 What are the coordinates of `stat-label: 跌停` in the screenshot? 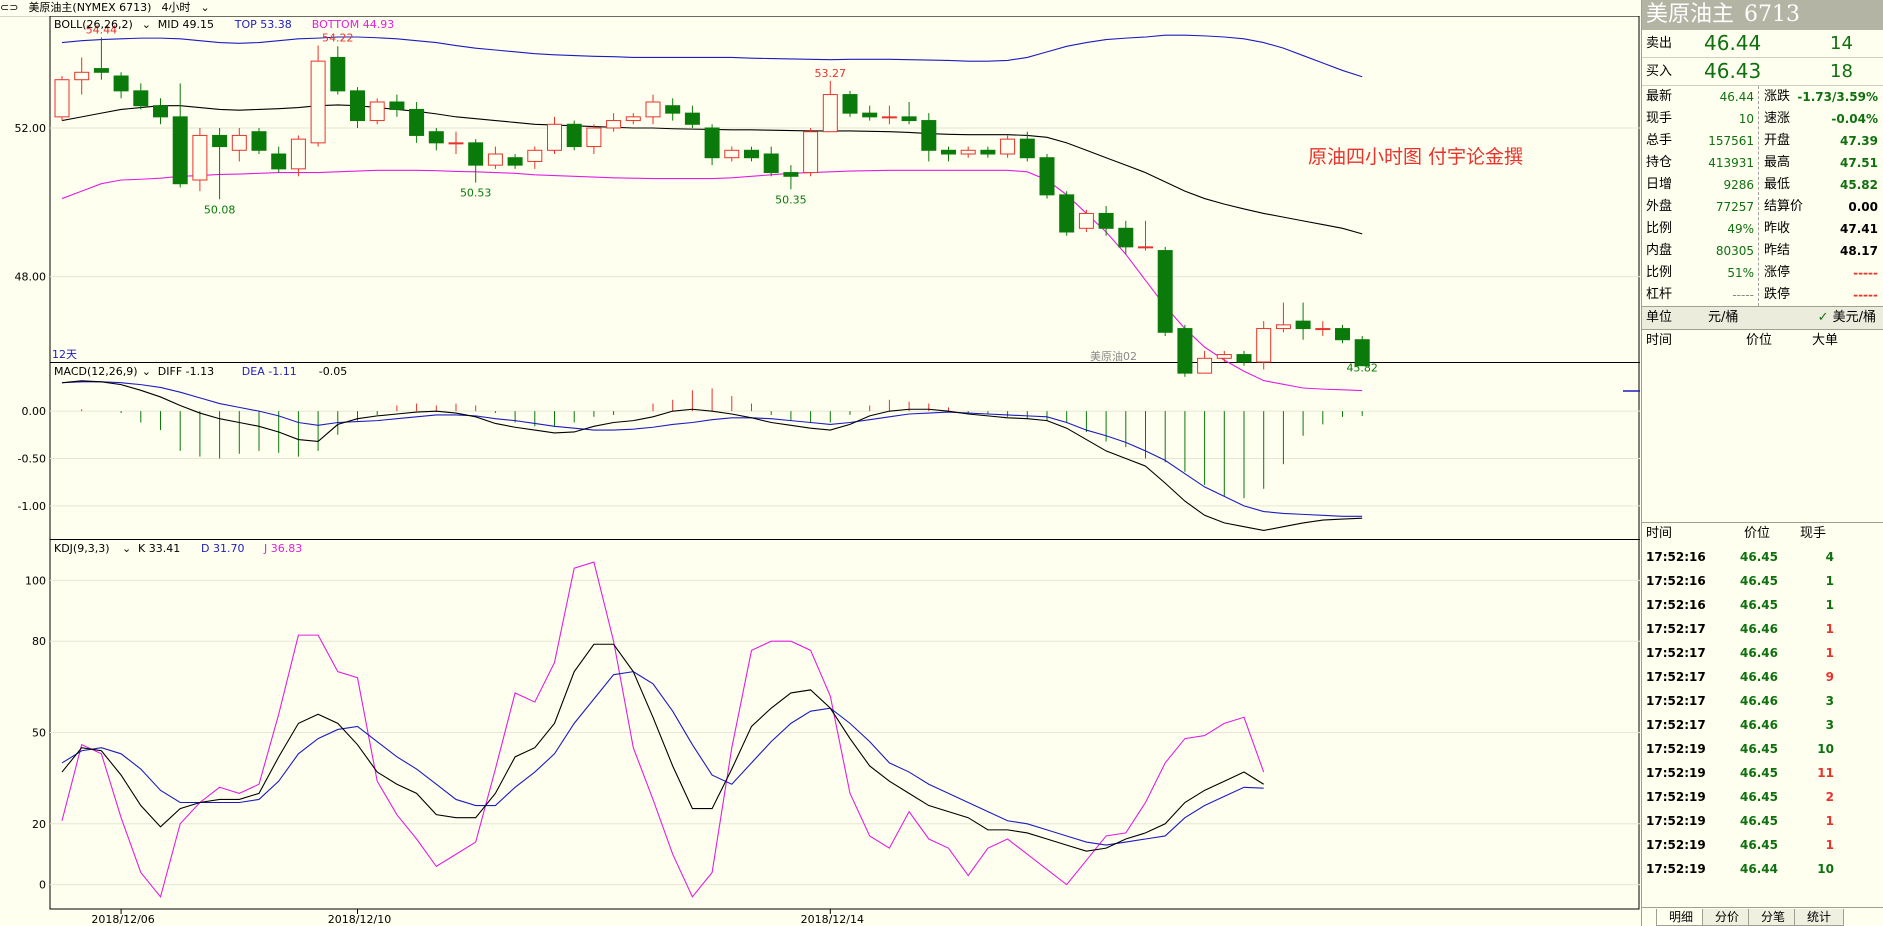 It's located at (1777, 294).